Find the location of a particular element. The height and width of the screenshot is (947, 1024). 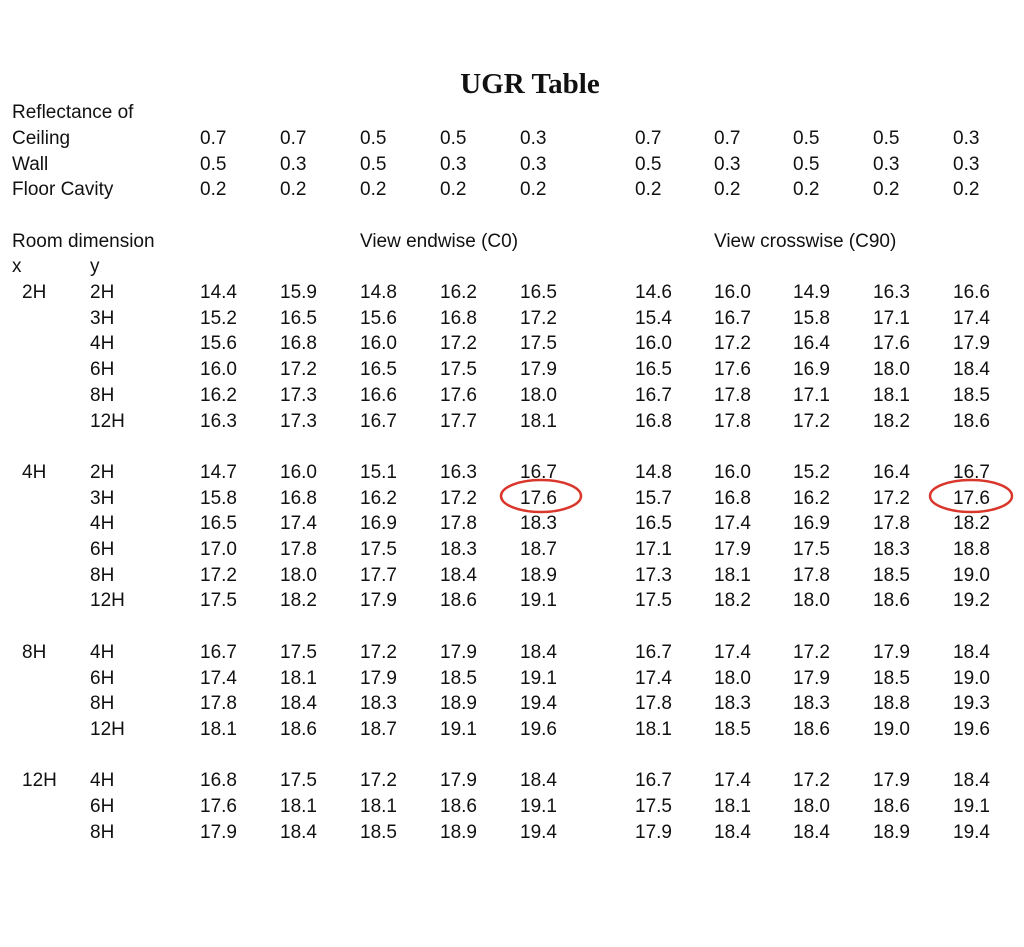

ugr-value: 19.1 is located at coordinates (971, 806).